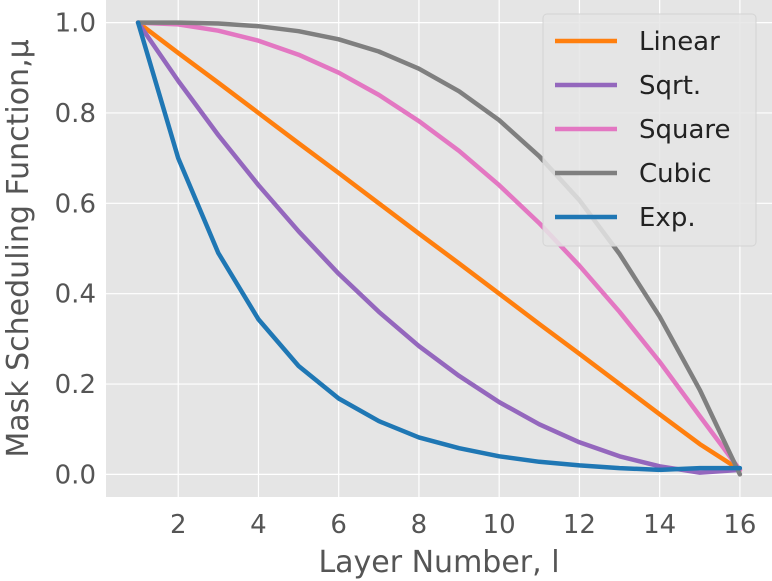 The height and width of the screenshot is (581, 772). I want to click on x-axis-label: Layer Number, l, so click(438, 562).